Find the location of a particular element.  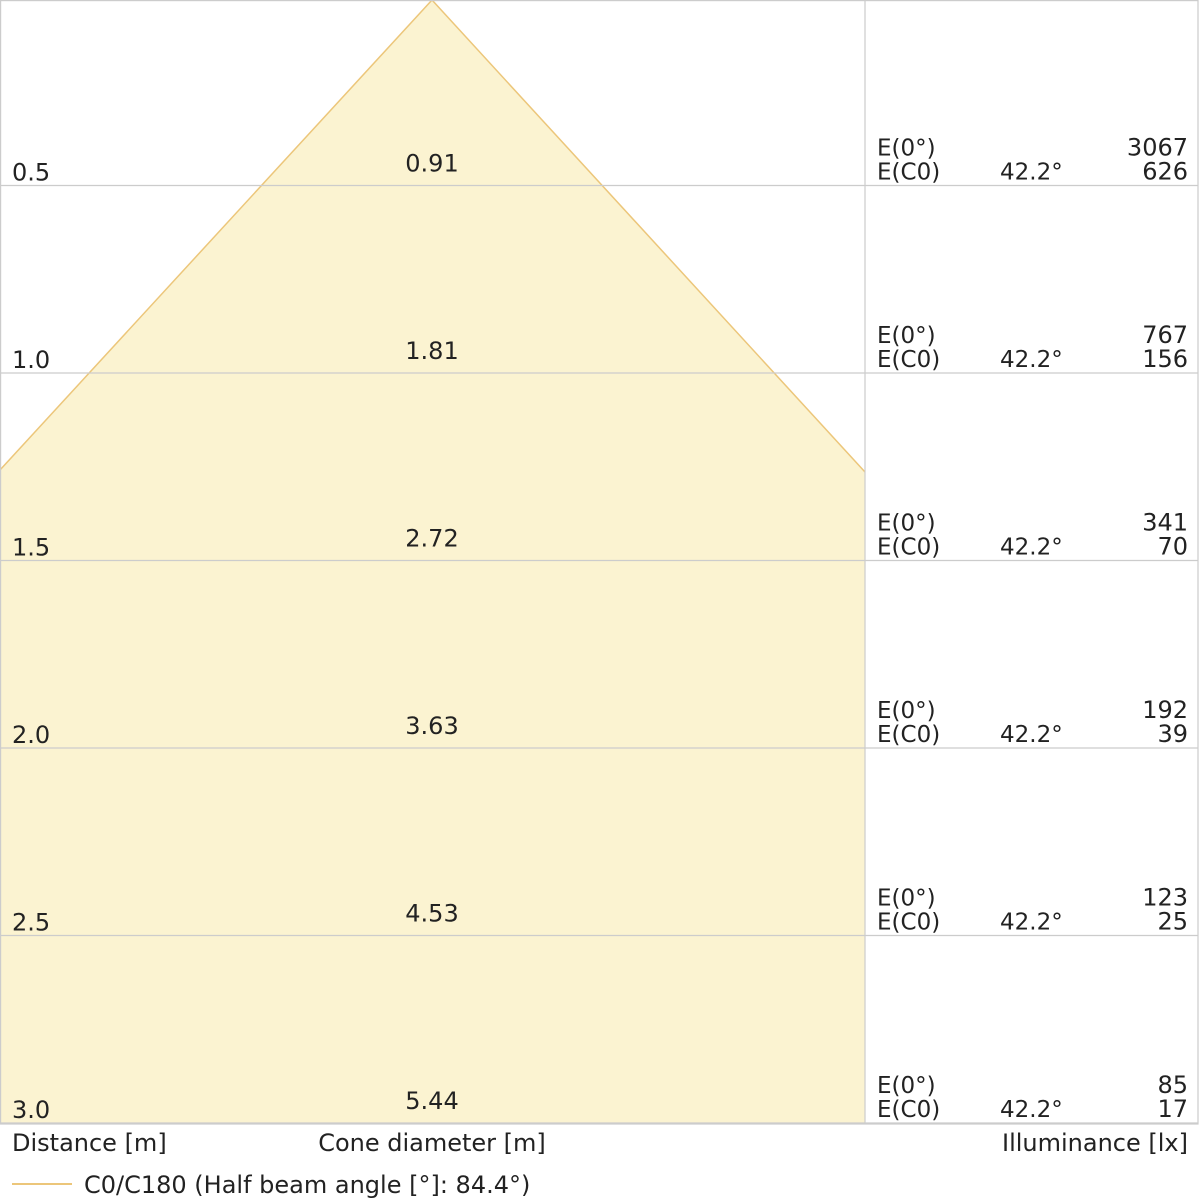

ec0-value: 39 is located at coordinates (1172, 734).